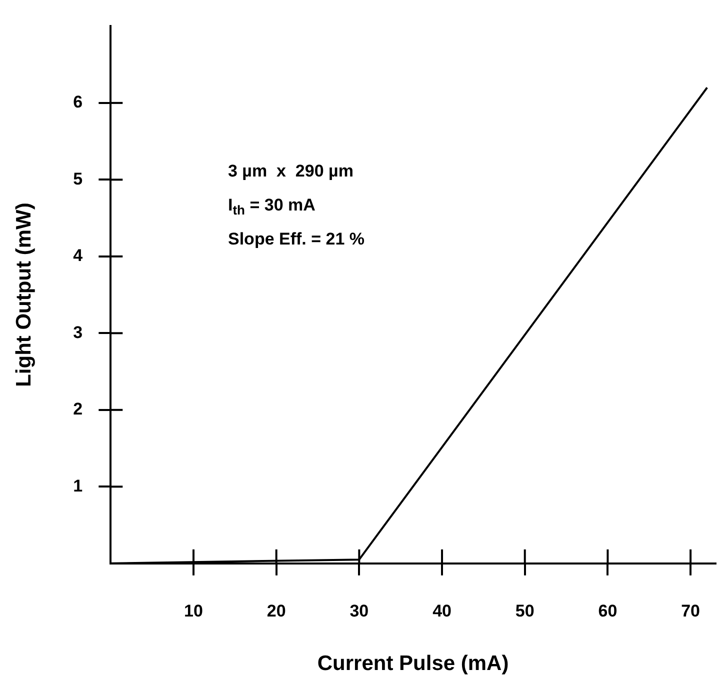  I want to click on x-tick-label: 20, so click(276, 610).